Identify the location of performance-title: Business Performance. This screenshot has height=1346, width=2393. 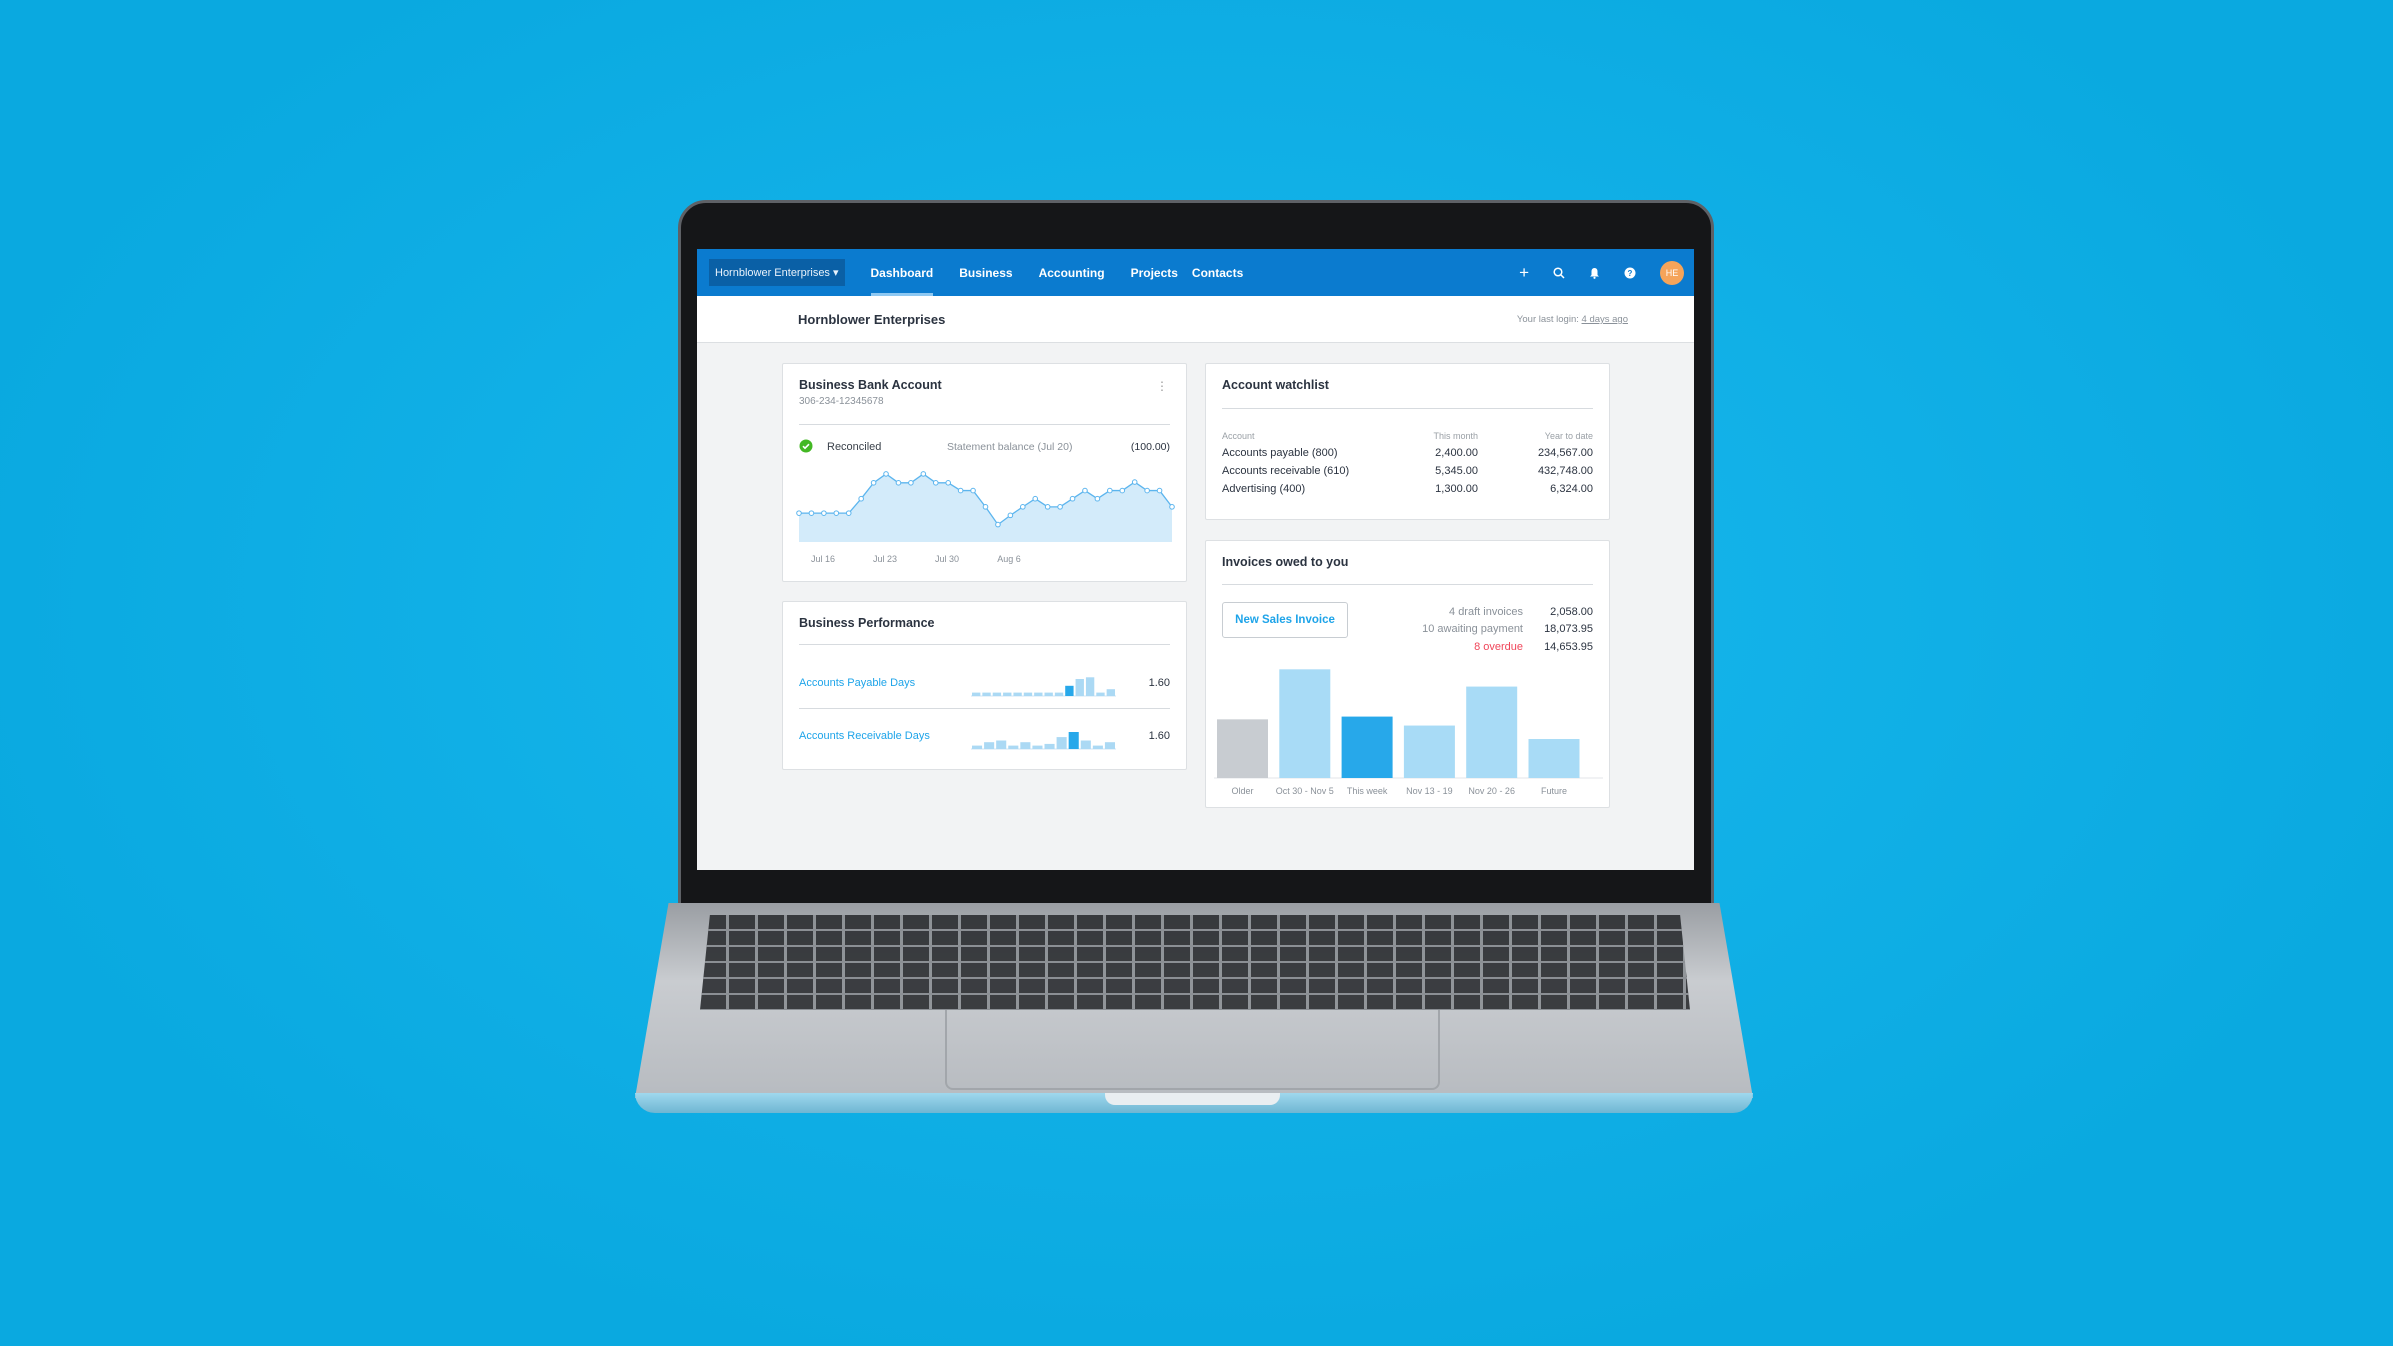
(867, 623).